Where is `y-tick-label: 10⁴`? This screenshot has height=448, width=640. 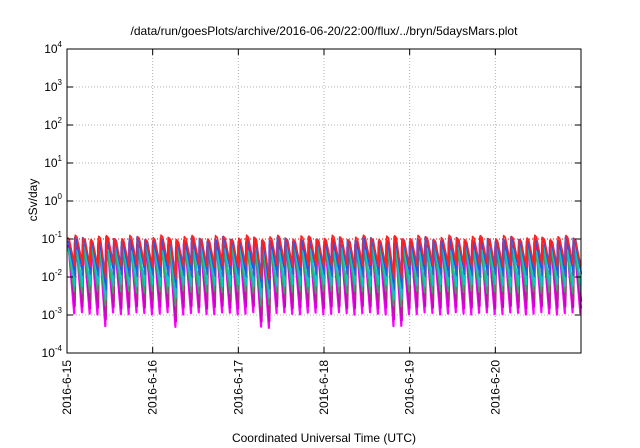 y-tick-label: 10⁴ is located at coordinates (53, 48).